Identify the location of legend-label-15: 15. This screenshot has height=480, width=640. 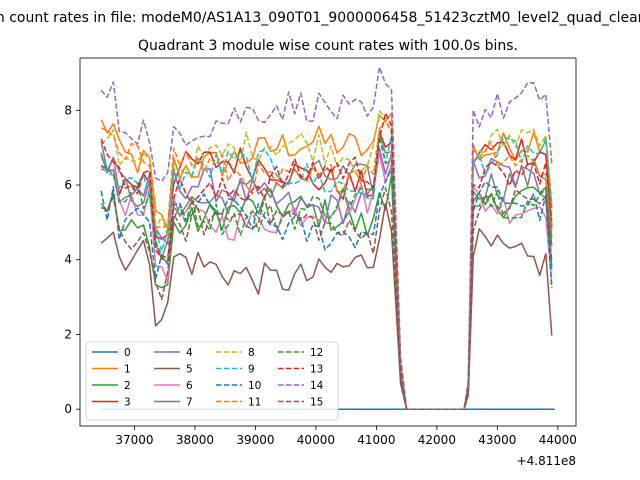
(316, 403).